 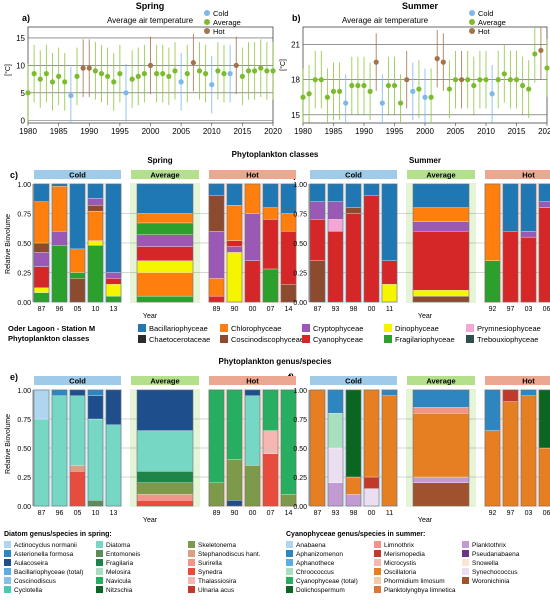 I want to click on legend-label: Synedra, so click(x=210, y=572).